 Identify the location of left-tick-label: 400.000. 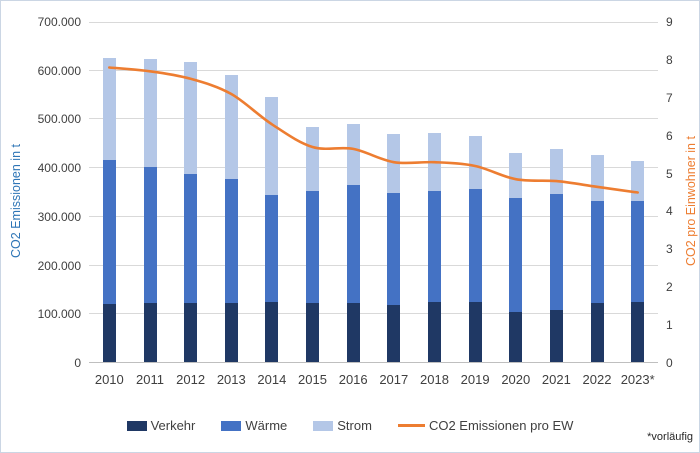
(59, 168).